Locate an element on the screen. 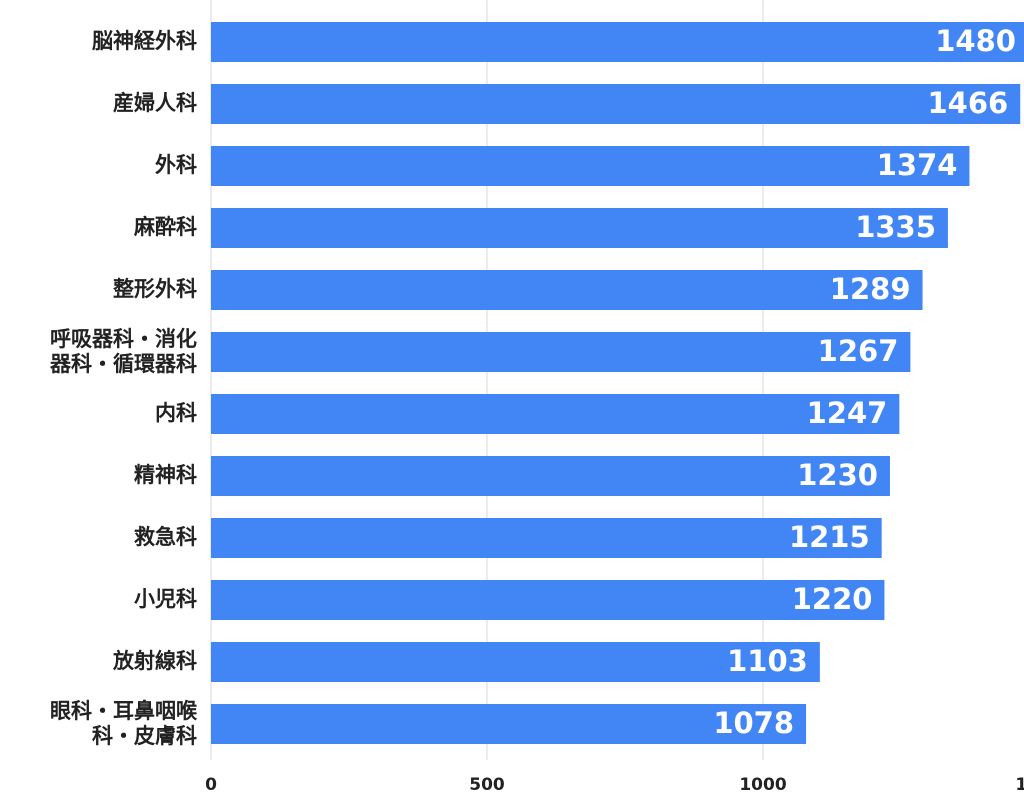  value-label: 1103 is located at coordinates (767, 661).